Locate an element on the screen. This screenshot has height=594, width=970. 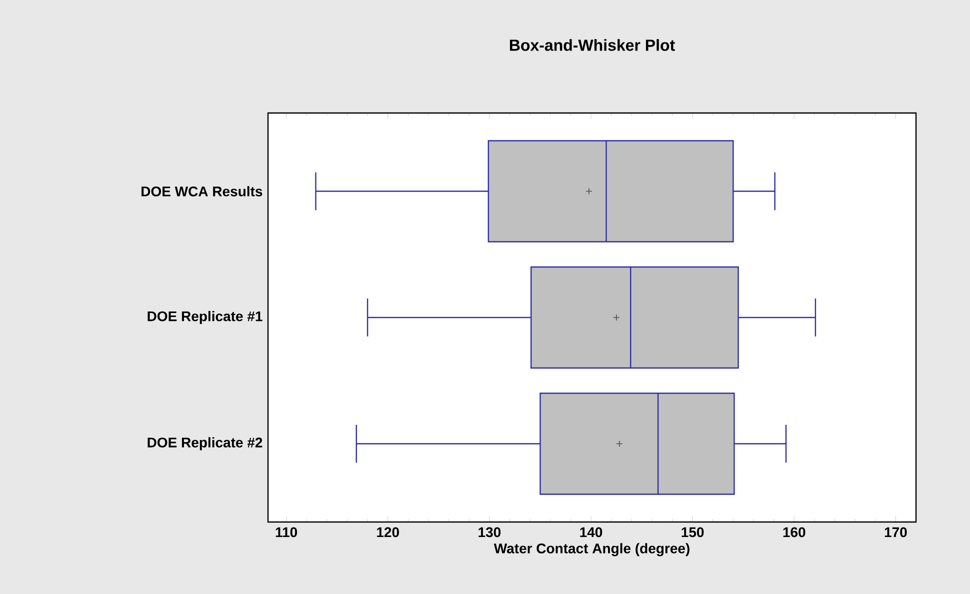
chart-title: Box-and-Whisker Plot is located at coordinates (592, 45).